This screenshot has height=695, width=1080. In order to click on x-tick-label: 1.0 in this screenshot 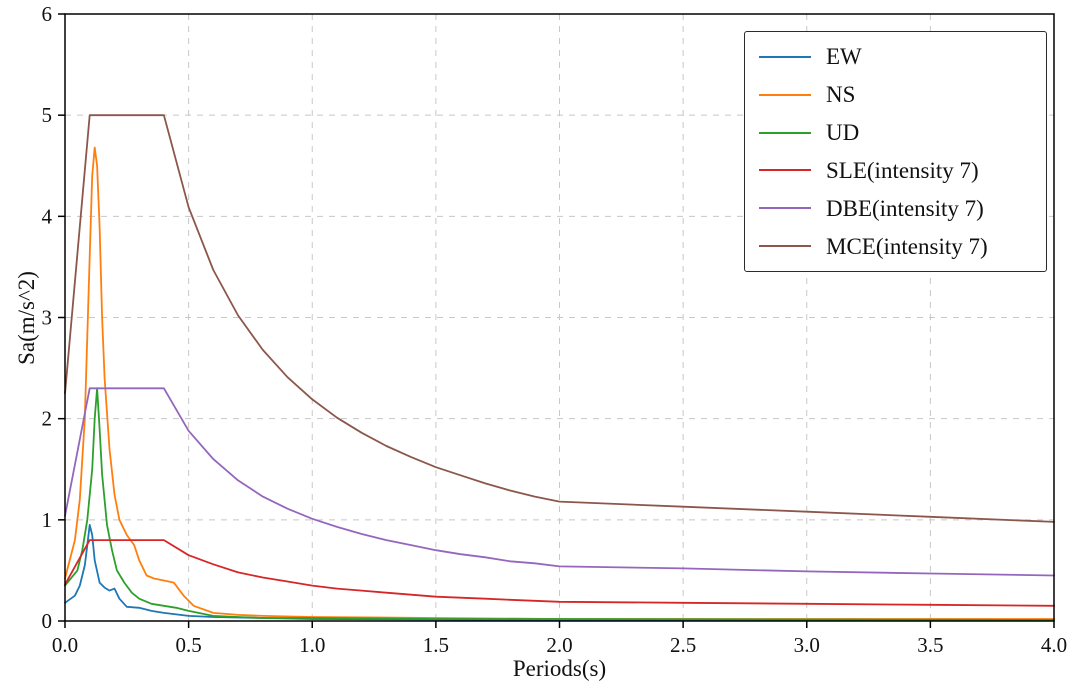, I will do `click(312, 645)`.